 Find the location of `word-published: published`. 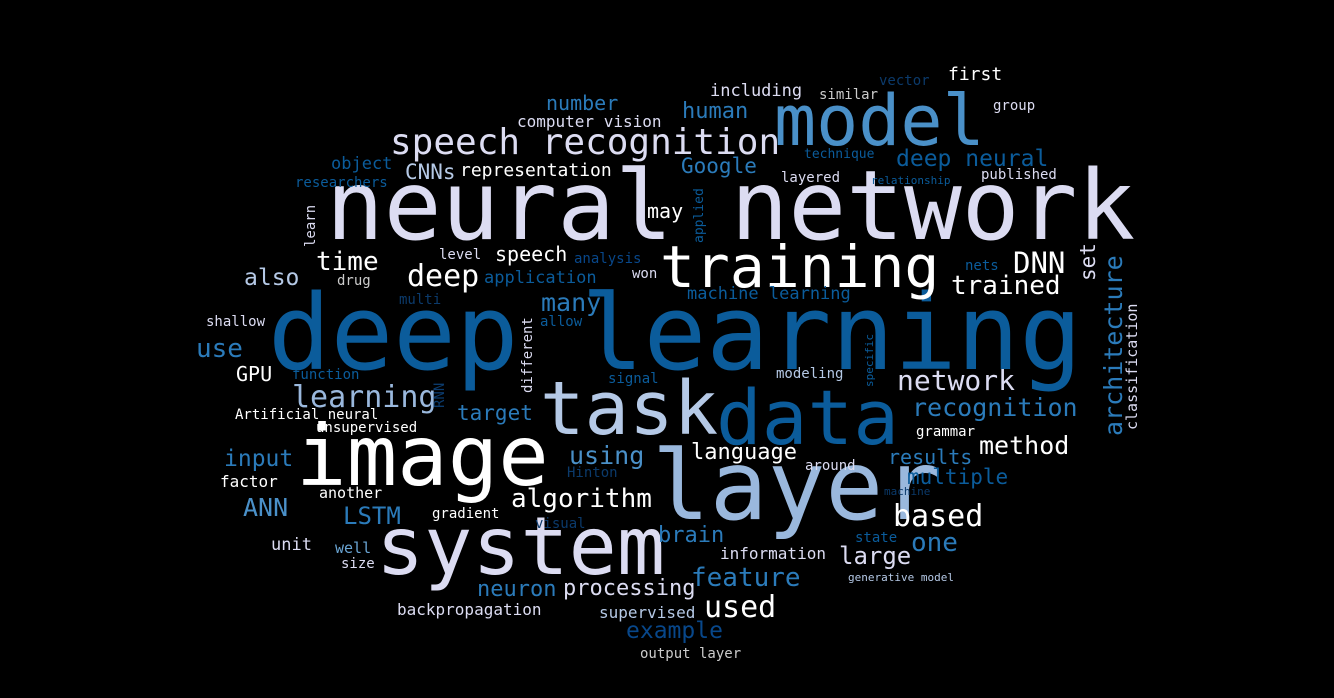

word-published: published is located at coordinates (1019, 175).